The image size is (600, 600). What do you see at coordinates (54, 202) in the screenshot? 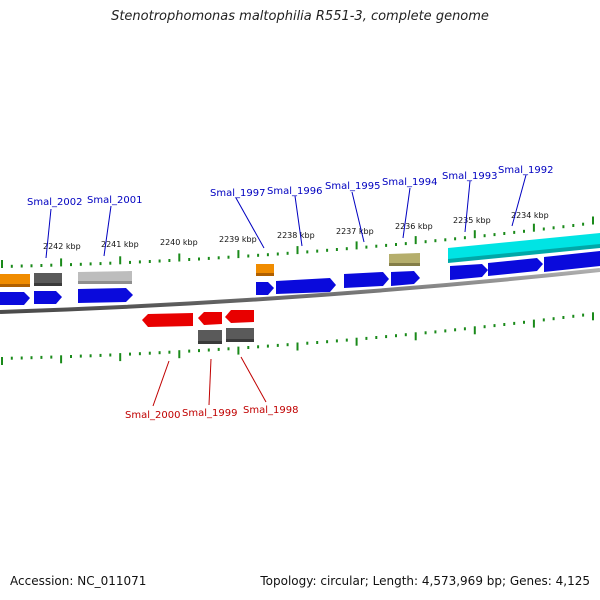
I see `gene-label-smal-2002: Smal_2002` at bounding box center [54, 202].